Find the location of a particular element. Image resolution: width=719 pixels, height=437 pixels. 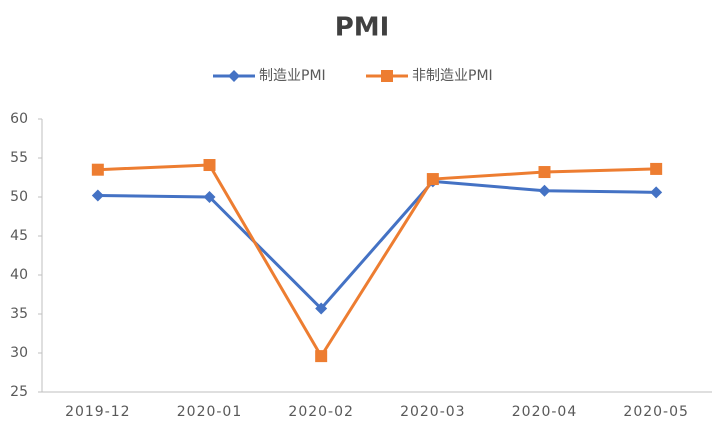

y-tick-label: 25 is located at coordinates (19, 392).